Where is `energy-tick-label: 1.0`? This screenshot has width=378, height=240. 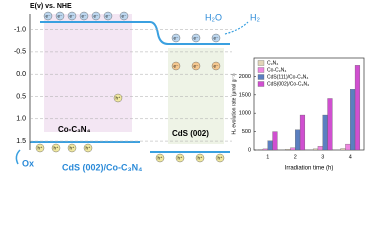 energy-tick-label: 1.0 is located at coordinates (21, 119).